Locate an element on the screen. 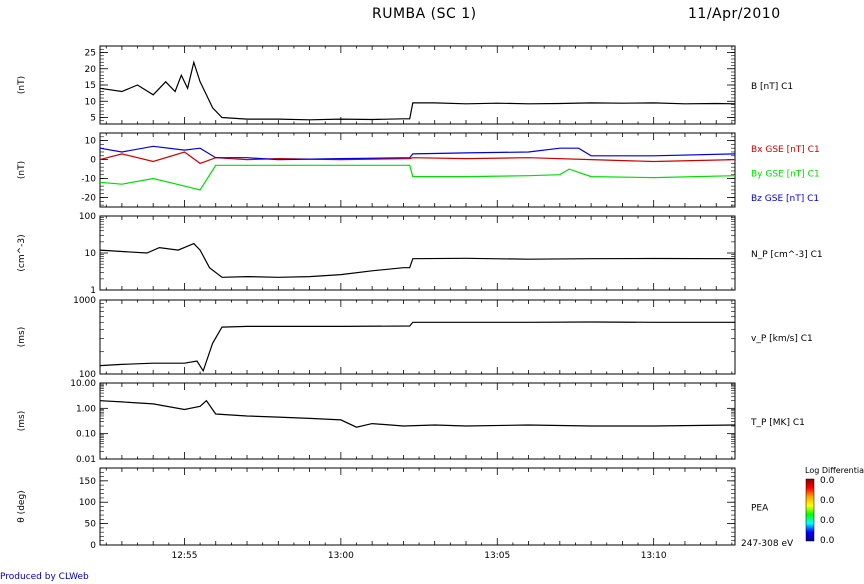 The height and width of the screenshot is (584, 864). series-label: B [nT] C1 is located at coordinates (772, 87).